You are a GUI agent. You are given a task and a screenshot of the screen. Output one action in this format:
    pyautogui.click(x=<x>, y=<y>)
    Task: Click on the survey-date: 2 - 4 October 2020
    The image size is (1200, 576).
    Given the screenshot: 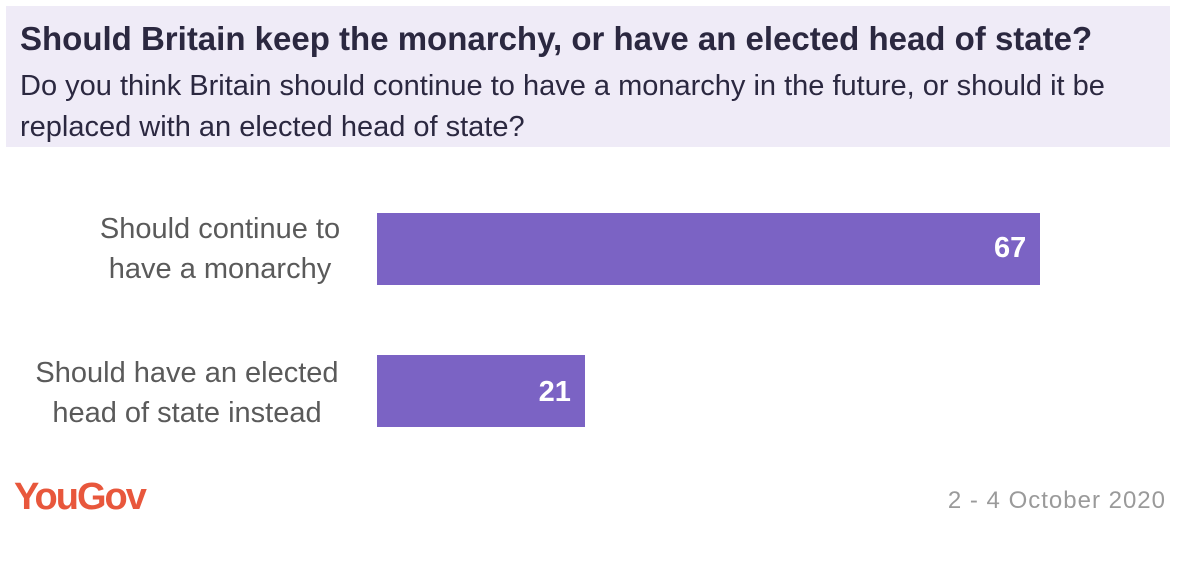 What is the action you would take?
    pyautogui.click(x=1056, y=500)
    